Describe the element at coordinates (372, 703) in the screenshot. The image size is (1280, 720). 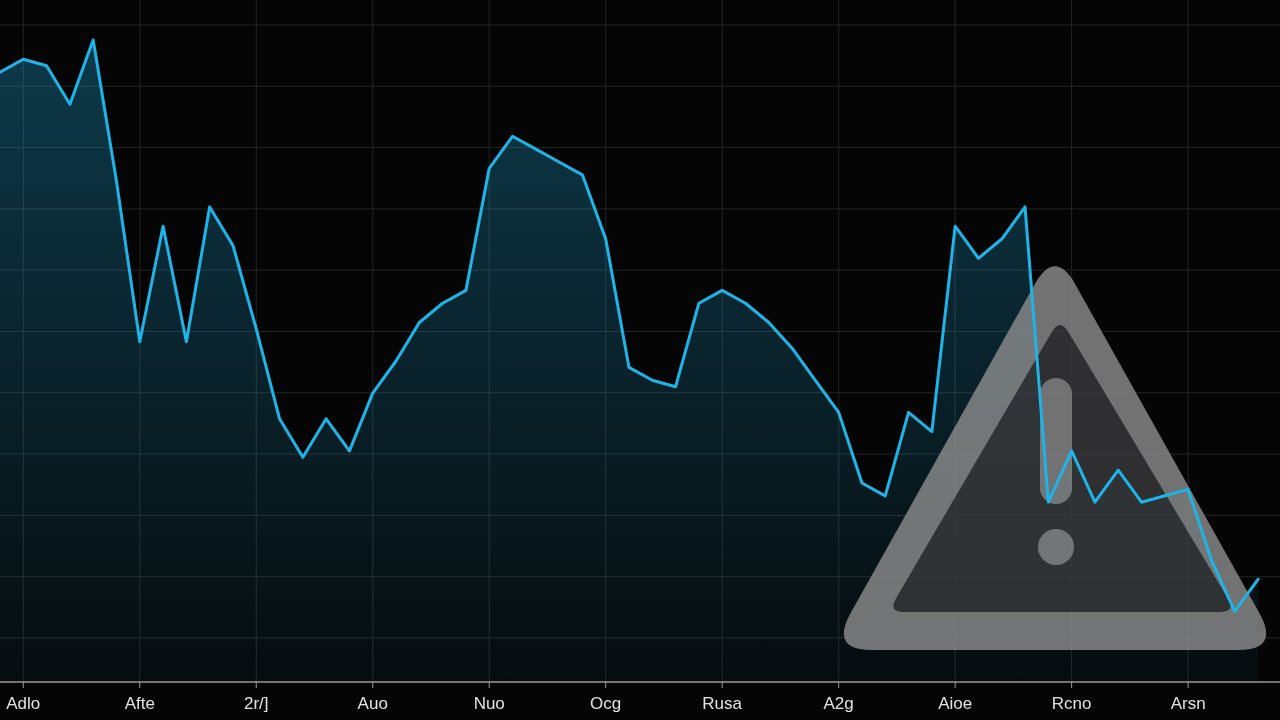
I see `x-tick-label: Auo` at that location.